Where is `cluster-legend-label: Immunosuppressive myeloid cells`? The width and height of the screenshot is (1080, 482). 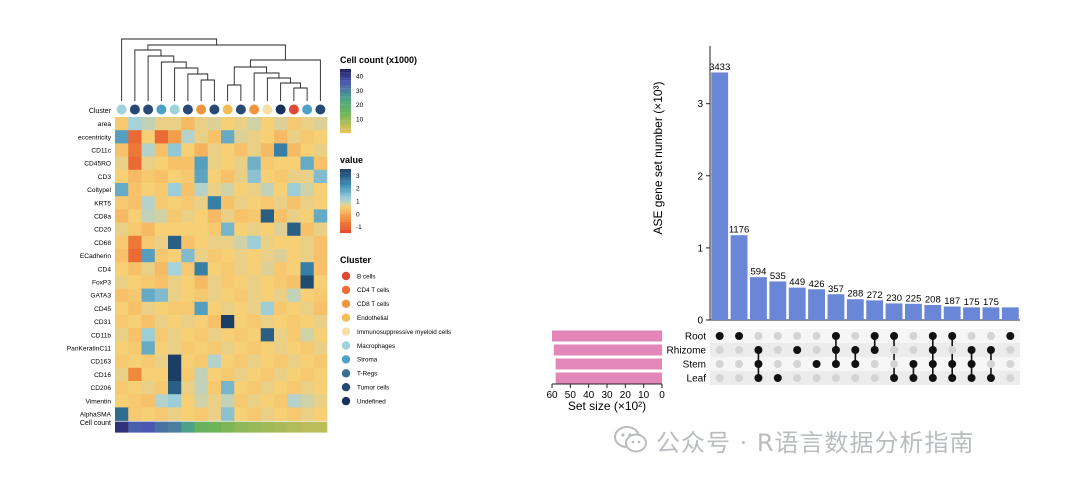 cluster-legend-label: Immunosuppressive myeloid cells is located at coordinates (404, 332).